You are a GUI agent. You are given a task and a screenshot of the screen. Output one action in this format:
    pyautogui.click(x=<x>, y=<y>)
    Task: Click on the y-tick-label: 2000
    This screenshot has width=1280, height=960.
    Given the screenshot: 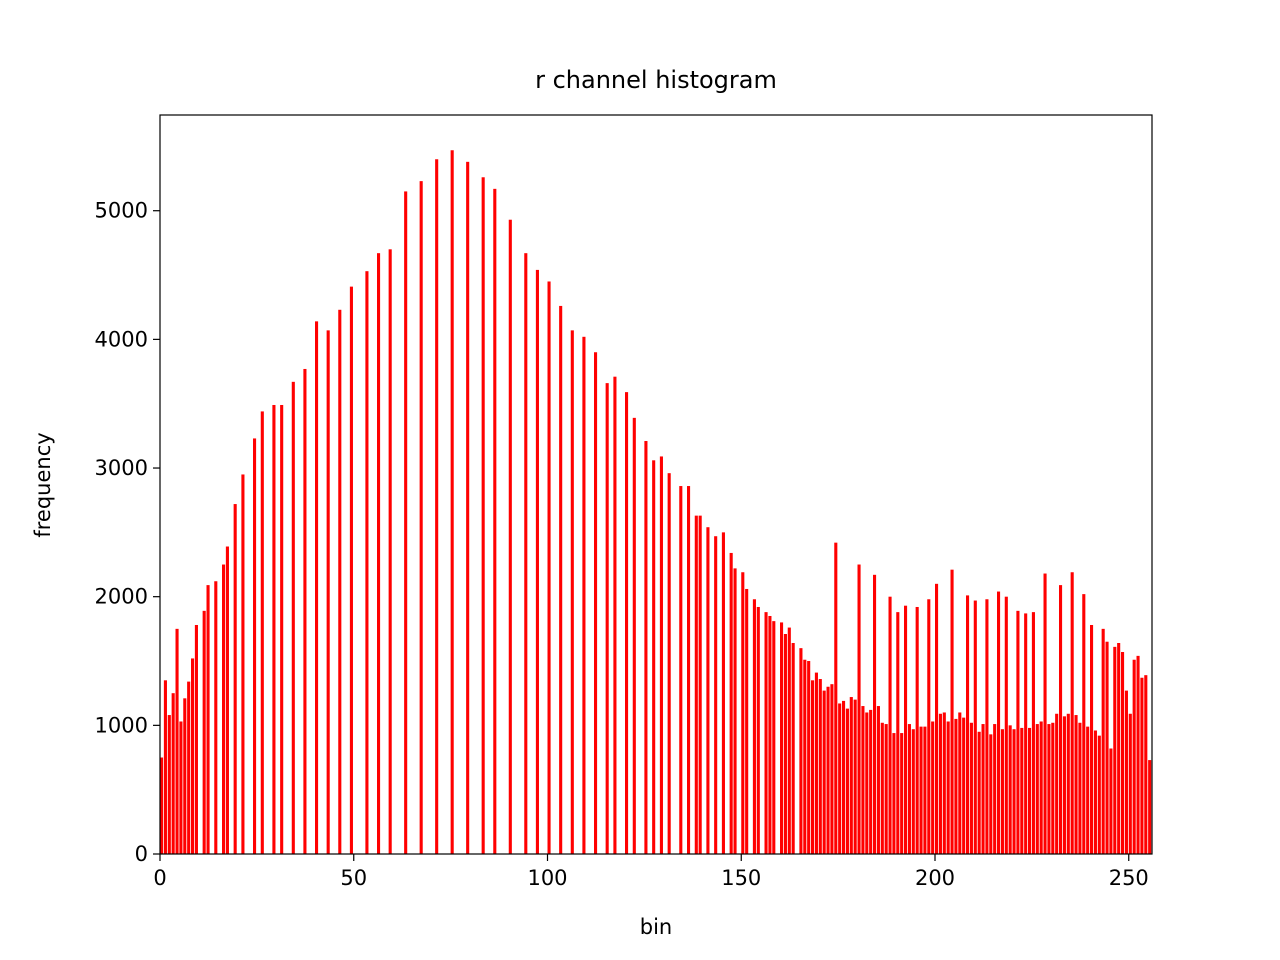 What is the action you would take?
    pyautogui.click(x=121, y=597)
    